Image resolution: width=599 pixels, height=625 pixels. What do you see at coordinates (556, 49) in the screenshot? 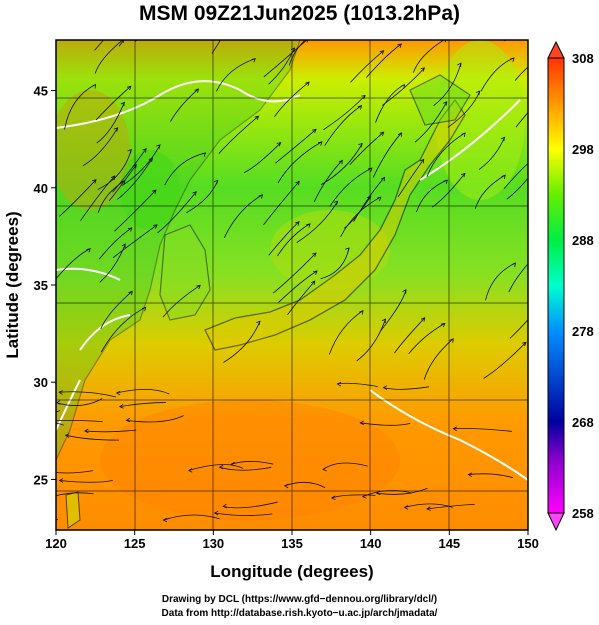
I see `colorbar-max-arrow` at bounding box center [556, 49].